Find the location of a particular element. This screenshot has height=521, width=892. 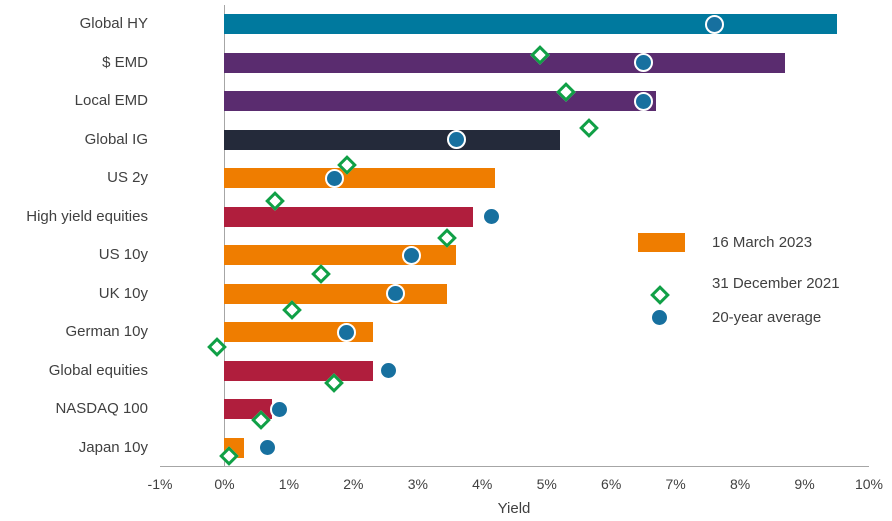

legend-label-march-2023: 16 March 2023 is located at coordinates (762, 242).